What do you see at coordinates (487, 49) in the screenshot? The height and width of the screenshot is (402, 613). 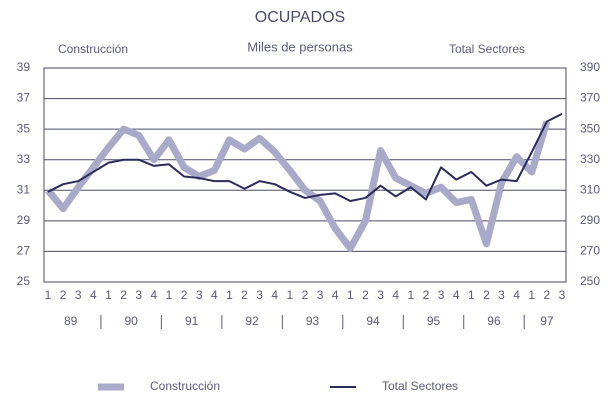 I see `y2-axis-label: Total Sectores` at bounding box center [487, 49].